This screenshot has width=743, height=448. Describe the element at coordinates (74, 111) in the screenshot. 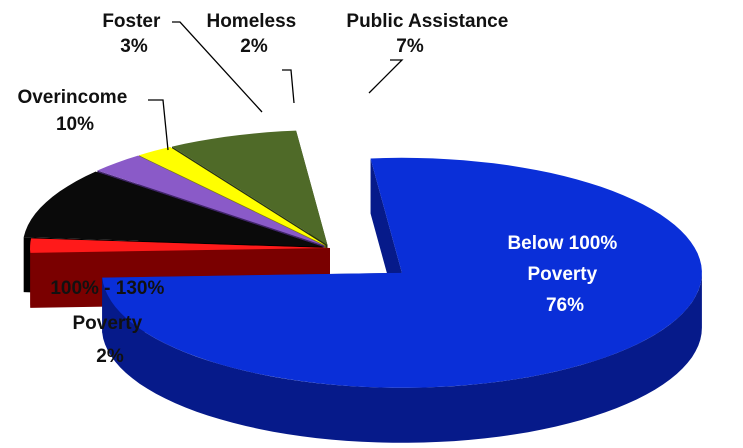

I see `label-overincome: Overincome 10%` at that location.